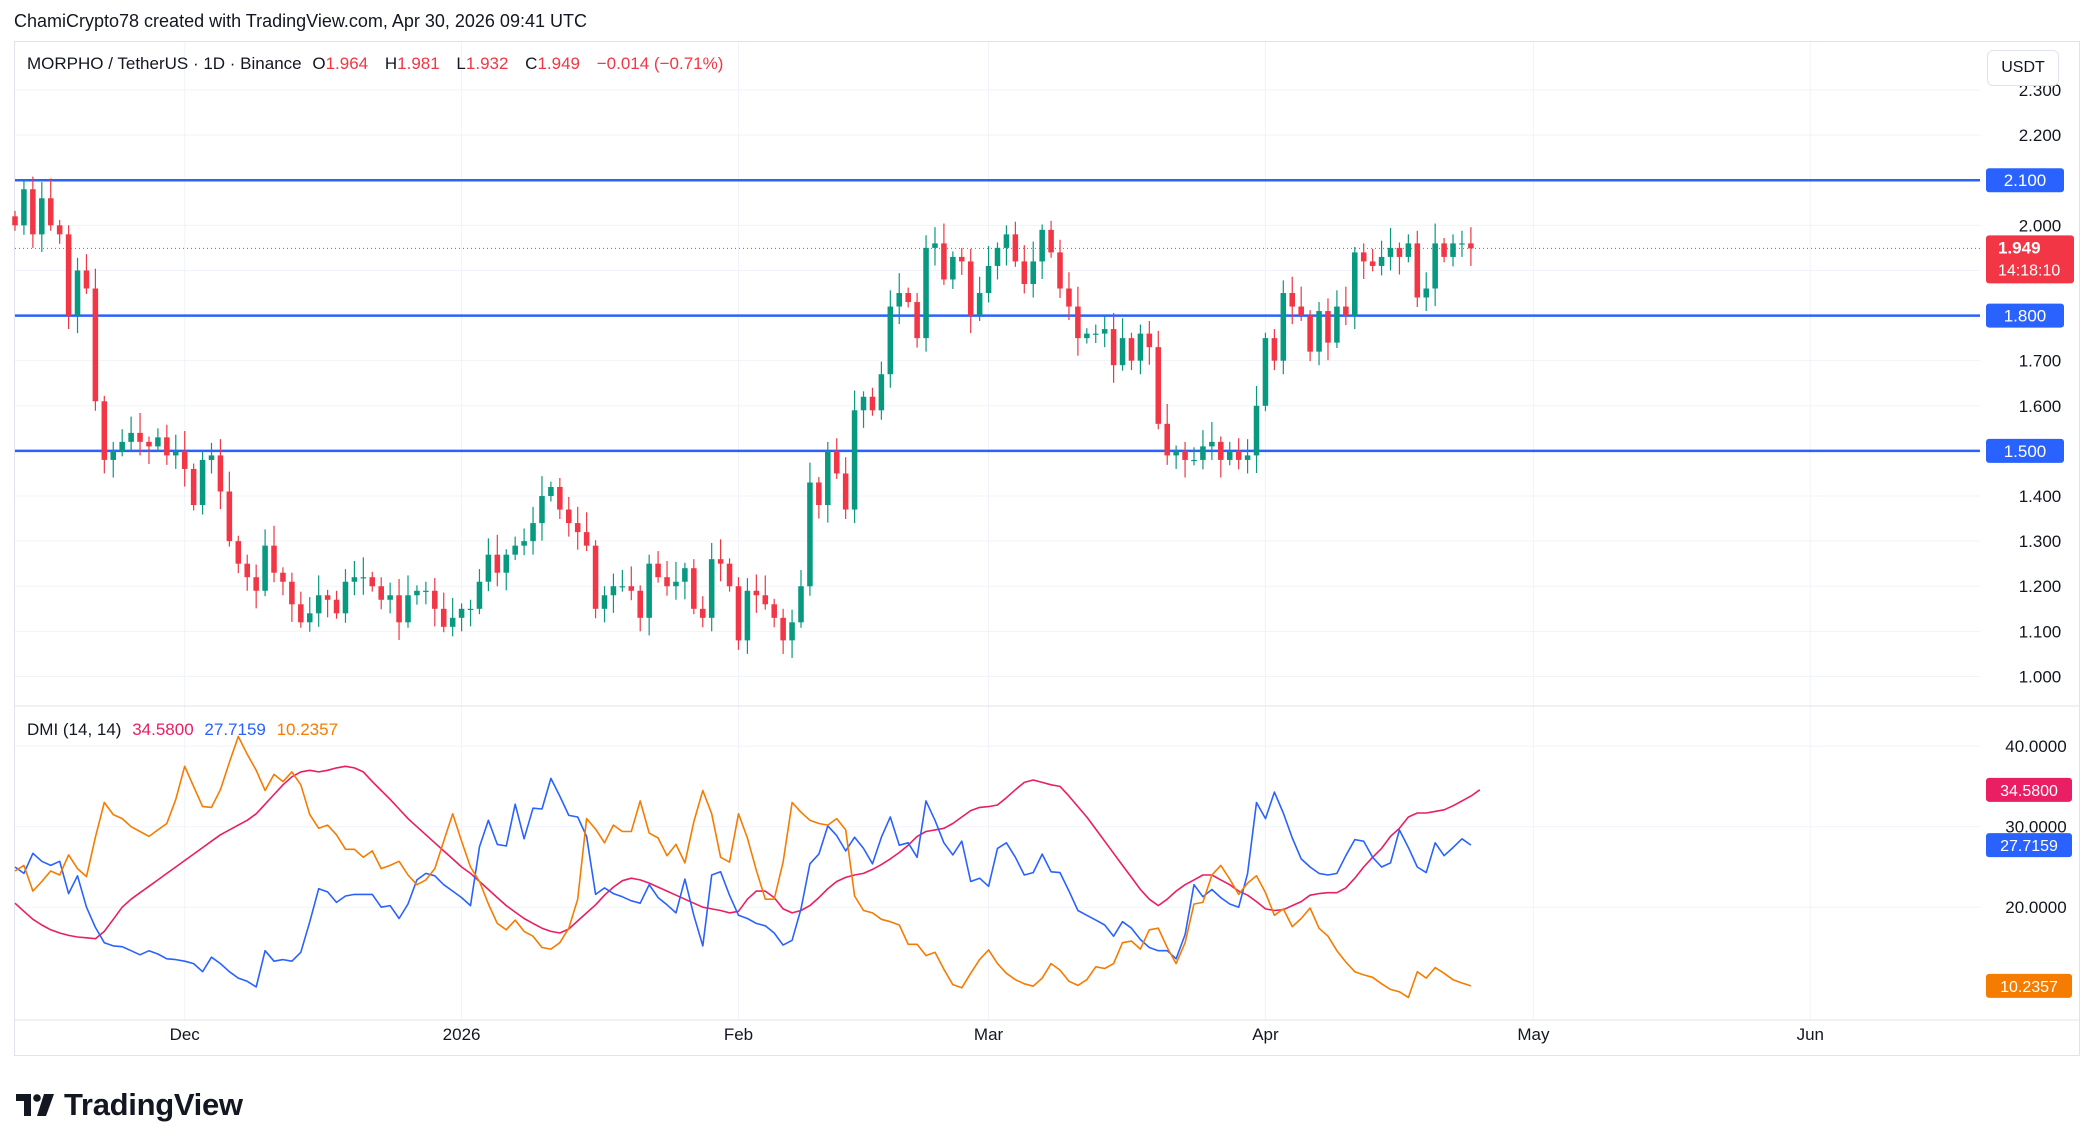 Image resolution: width=2093 pixels, height=1146 pixels. What do you see at coordinates (129, 1105) in the screenshot?
I see `tradingview-logo: TradingView` at bounding box center [129, 1105].